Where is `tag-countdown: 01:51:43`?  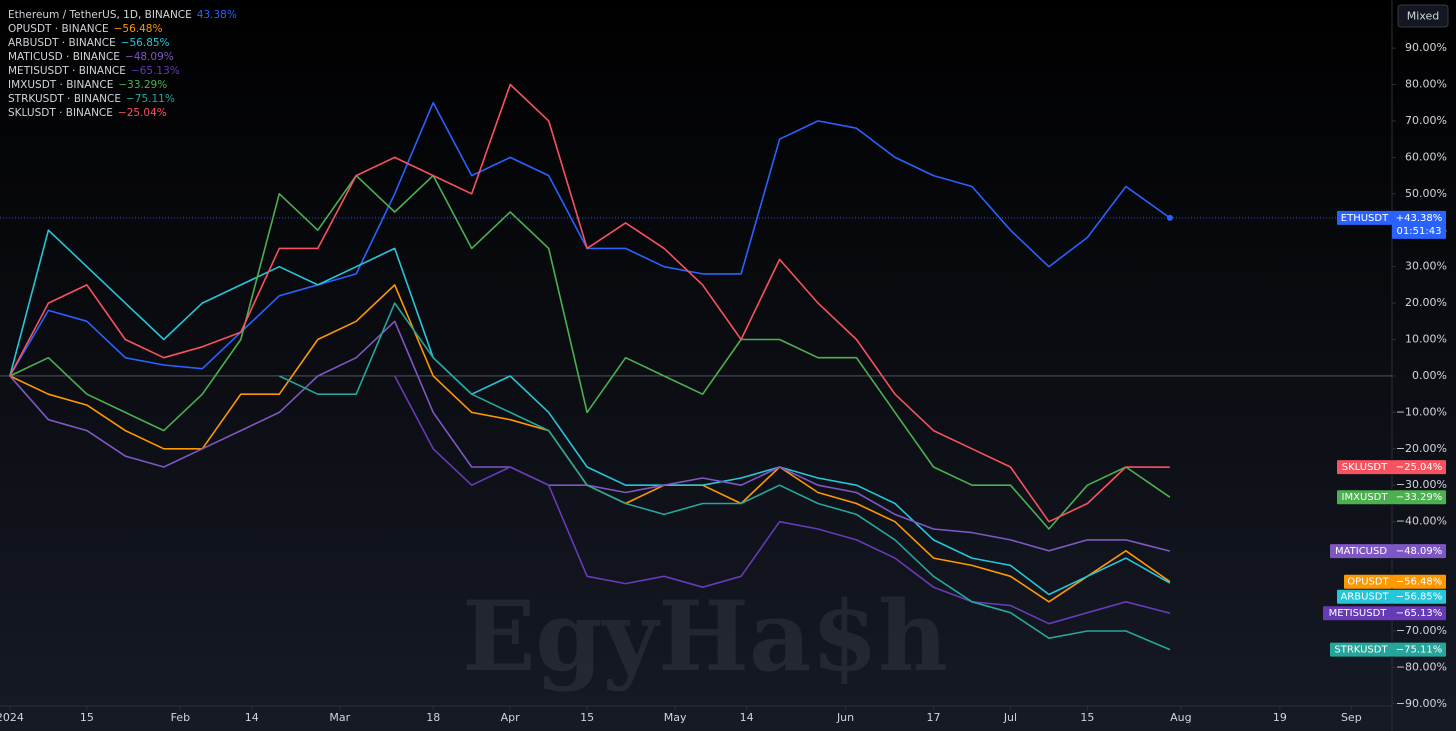 tag-countdown: 01:51:43 is located at coordinates (1419, 231).